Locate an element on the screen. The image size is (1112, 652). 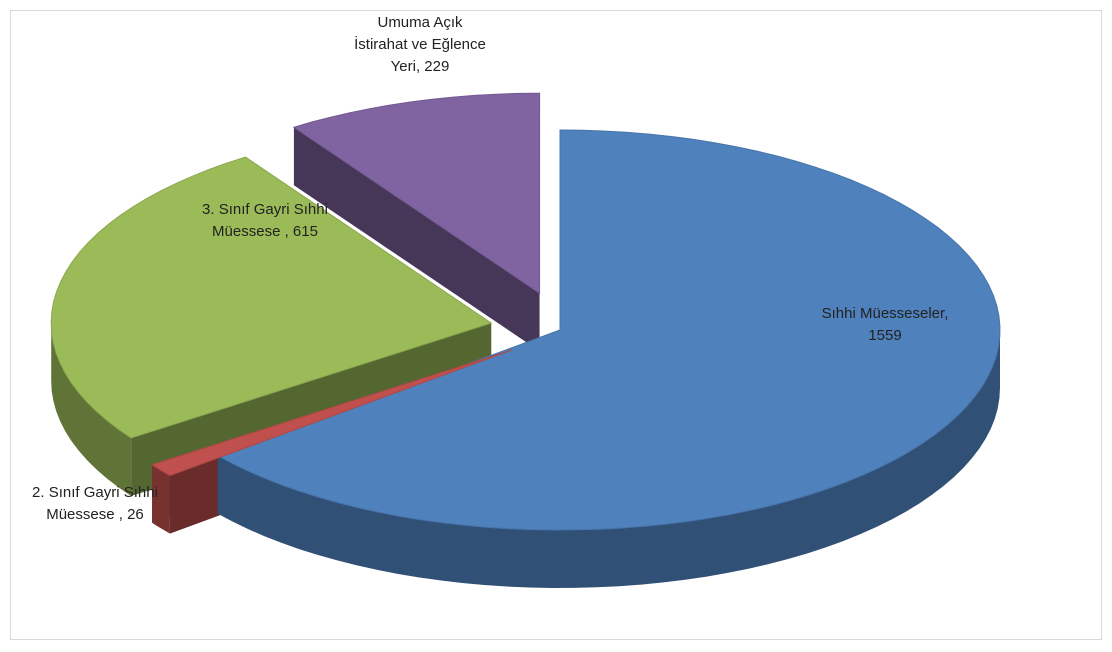
slice-label-1: 2. Sınıf Gayri Sıhhi Müessese , 26 is located at coordinates (95, 503).